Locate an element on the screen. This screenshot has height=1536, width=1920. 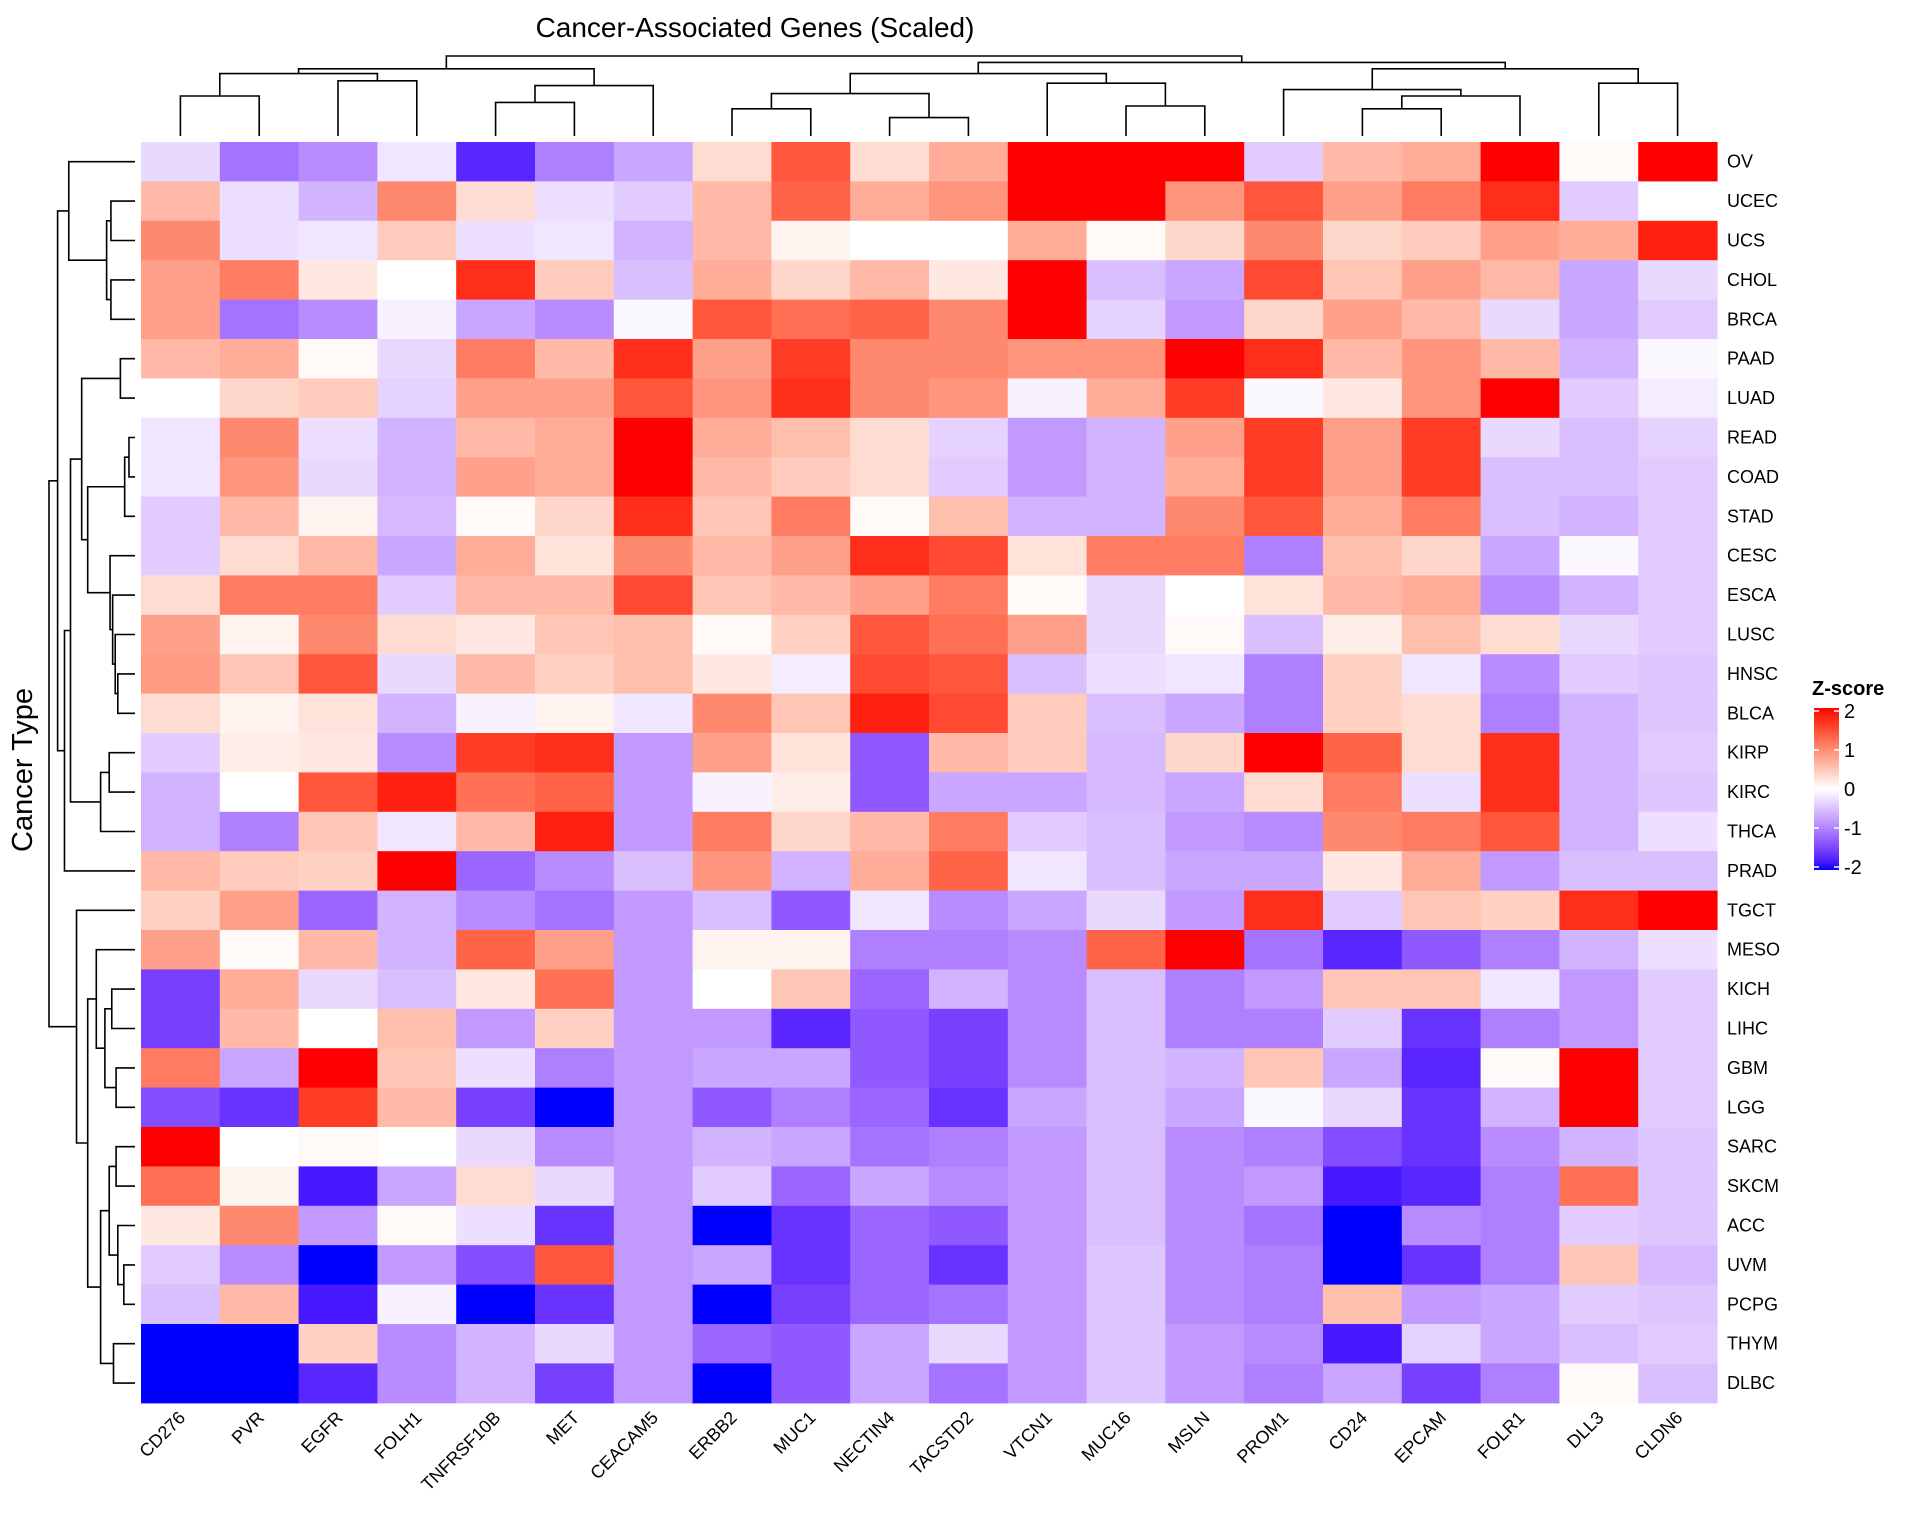
row-label: PRAD is located at coordinates (1752, 871).